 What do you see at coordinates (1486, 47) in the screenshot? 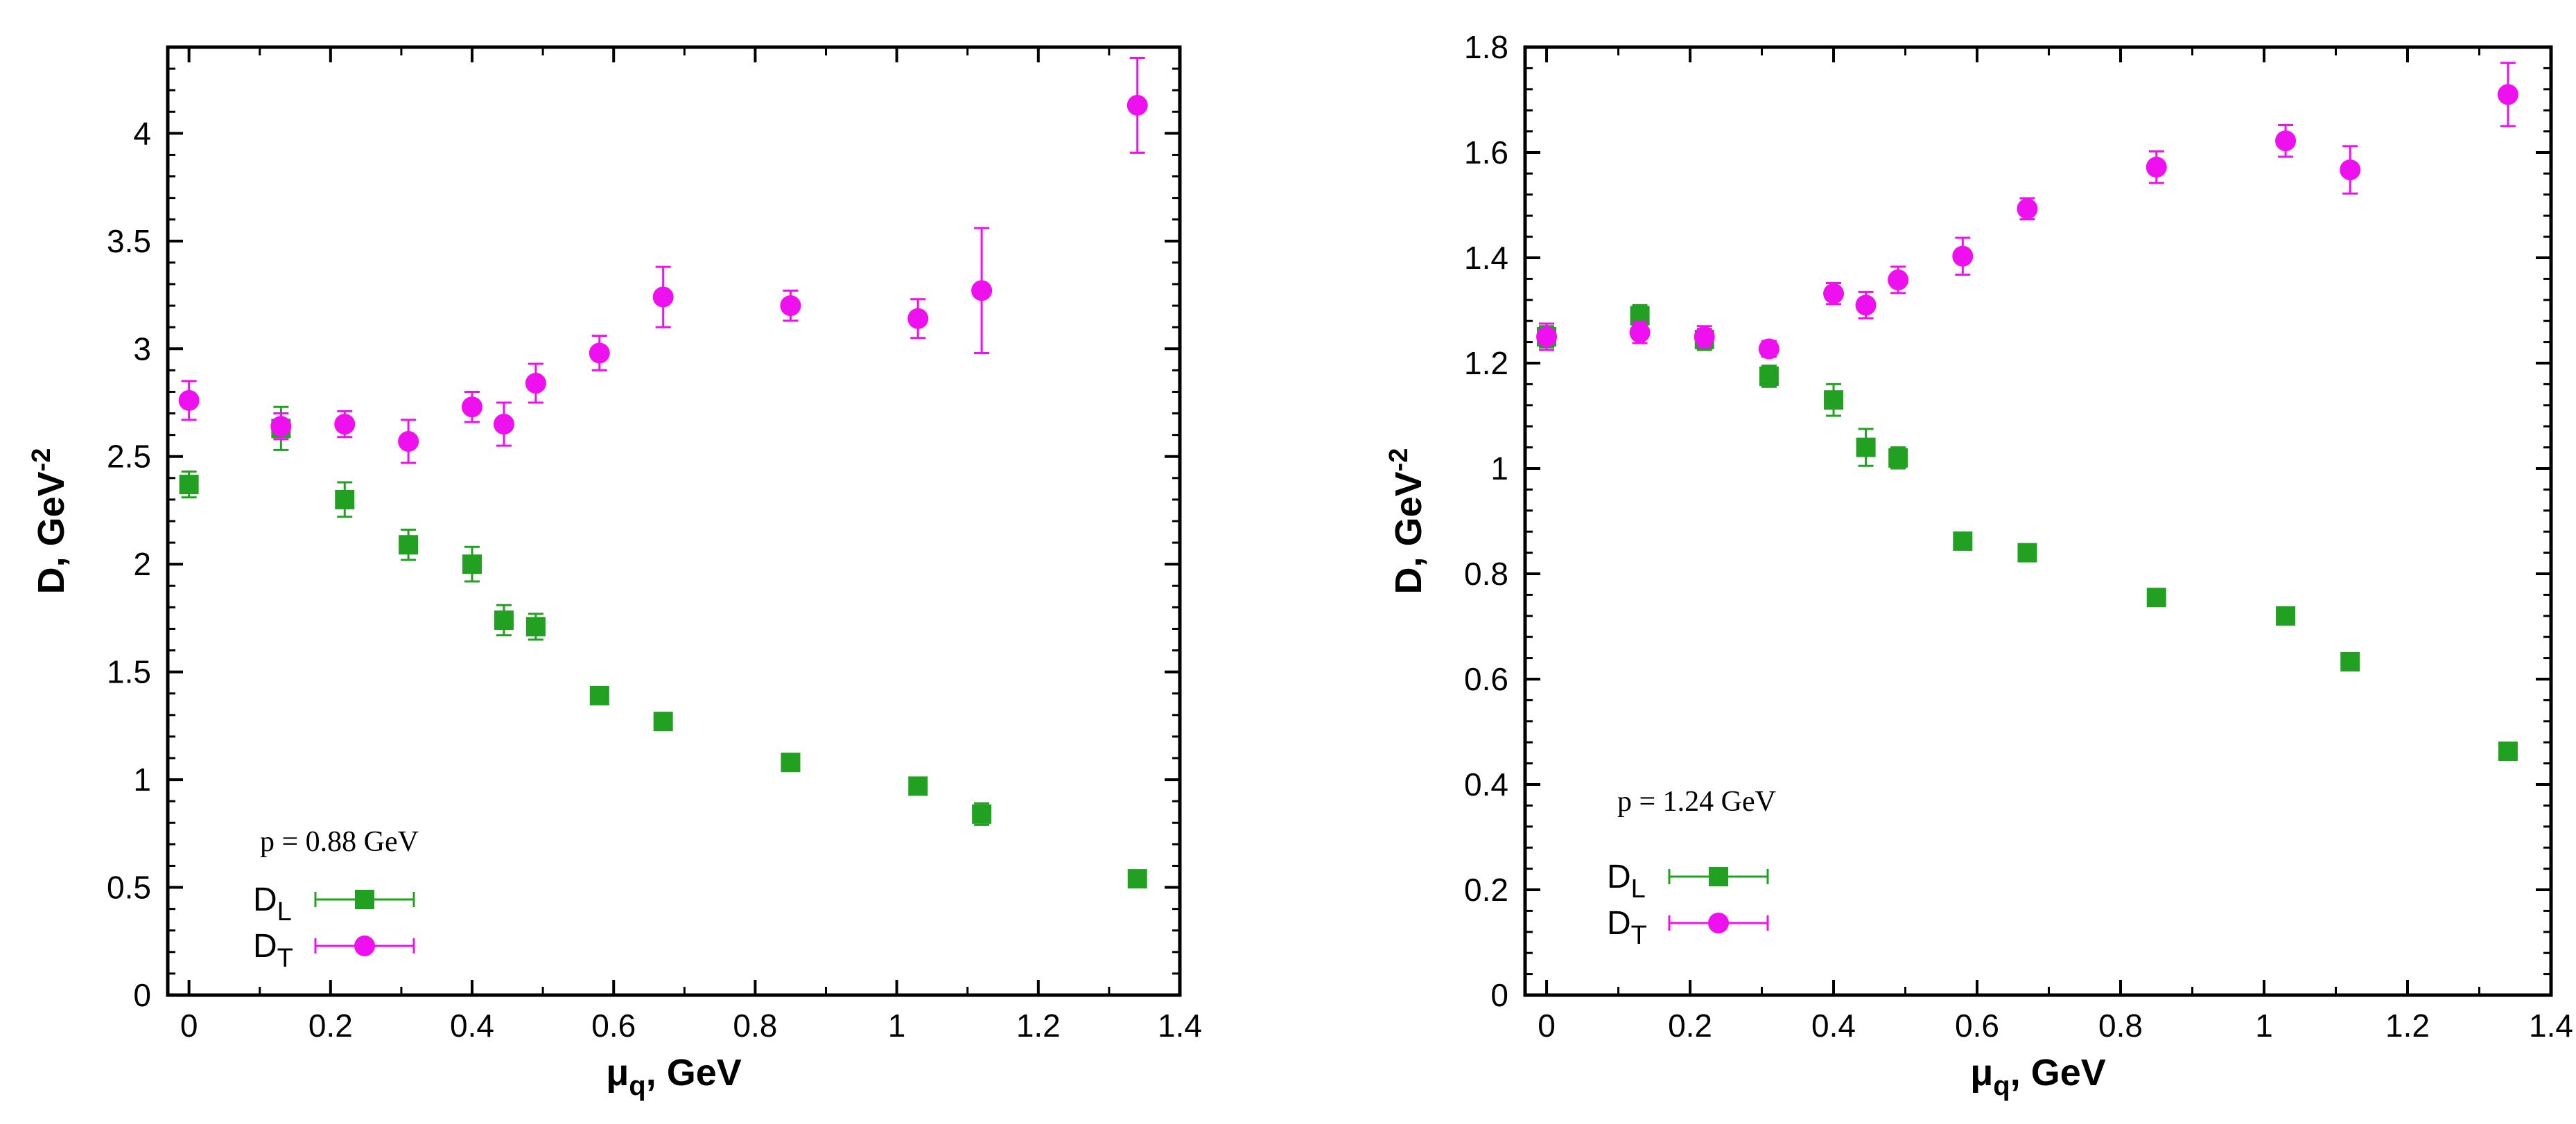
I see `y-tick-label: 1.8` at bounding box center [1486, 47].